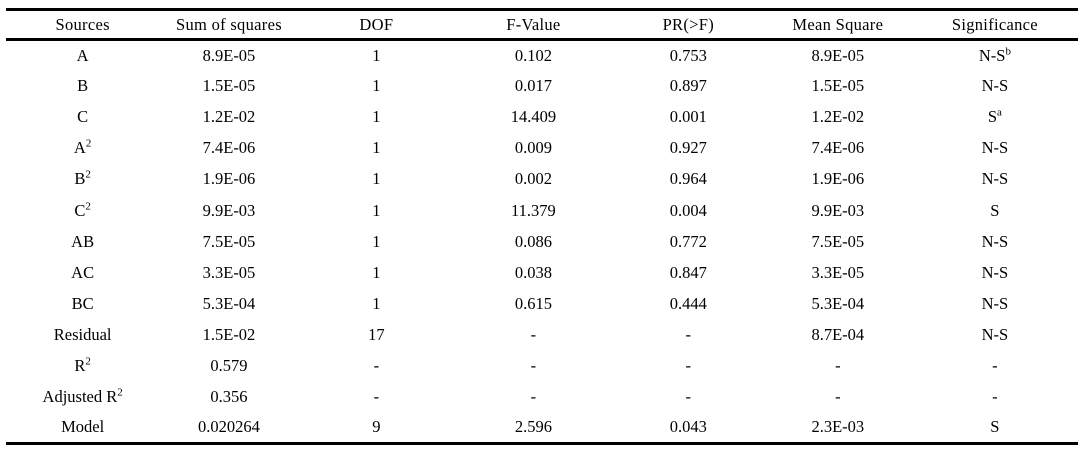 The image size is (1084, 465). I want to click on table-row: B2 1.9E-06 1 0.002 0.964 1.9E-06 N-S, so click(542, 179).